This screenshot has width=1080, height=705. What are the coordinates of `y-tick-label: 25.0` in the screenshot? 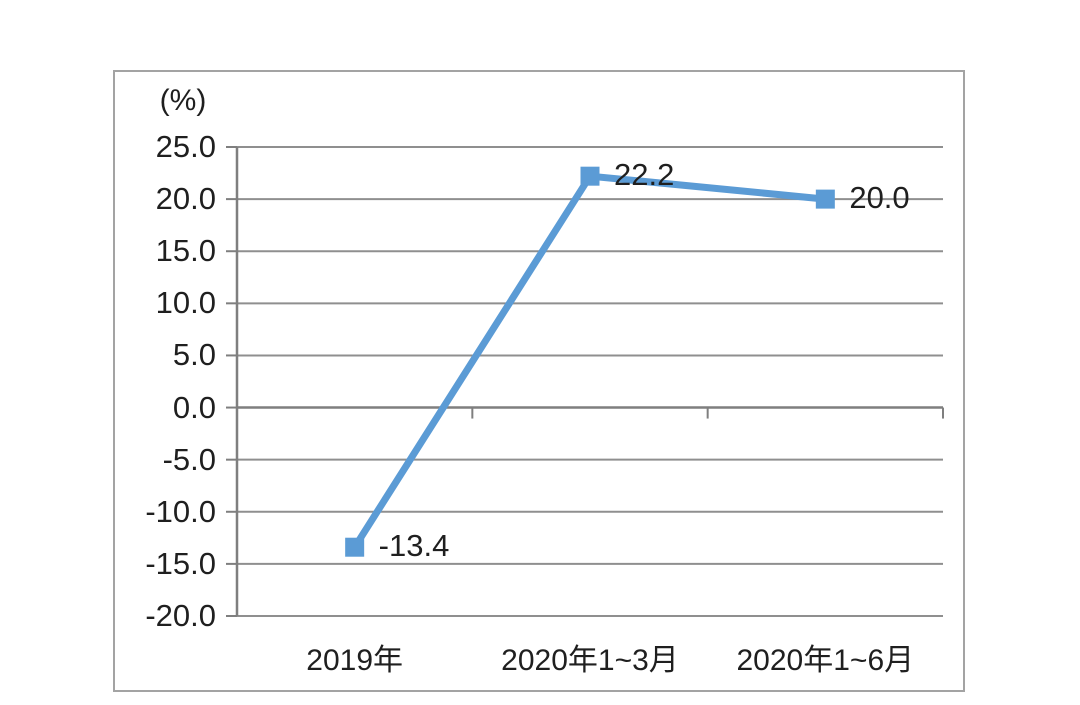 It's located at (185, 146).